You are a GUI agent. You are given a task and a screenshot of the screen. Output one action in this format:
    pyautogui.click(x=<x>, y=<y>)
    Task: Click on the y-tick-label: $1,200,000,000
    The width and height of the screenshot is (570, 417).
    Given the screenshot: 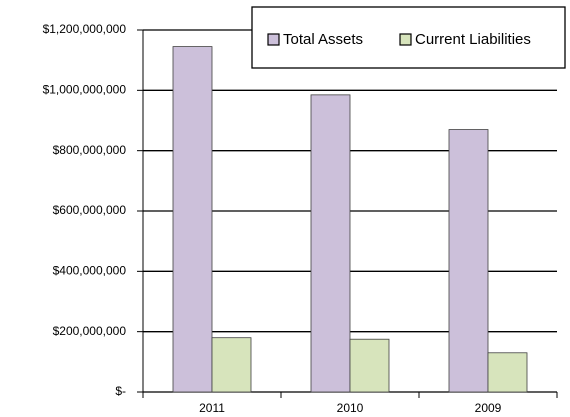 What is the action you would take?
    pyautogui.click(x=85, y=29)
    